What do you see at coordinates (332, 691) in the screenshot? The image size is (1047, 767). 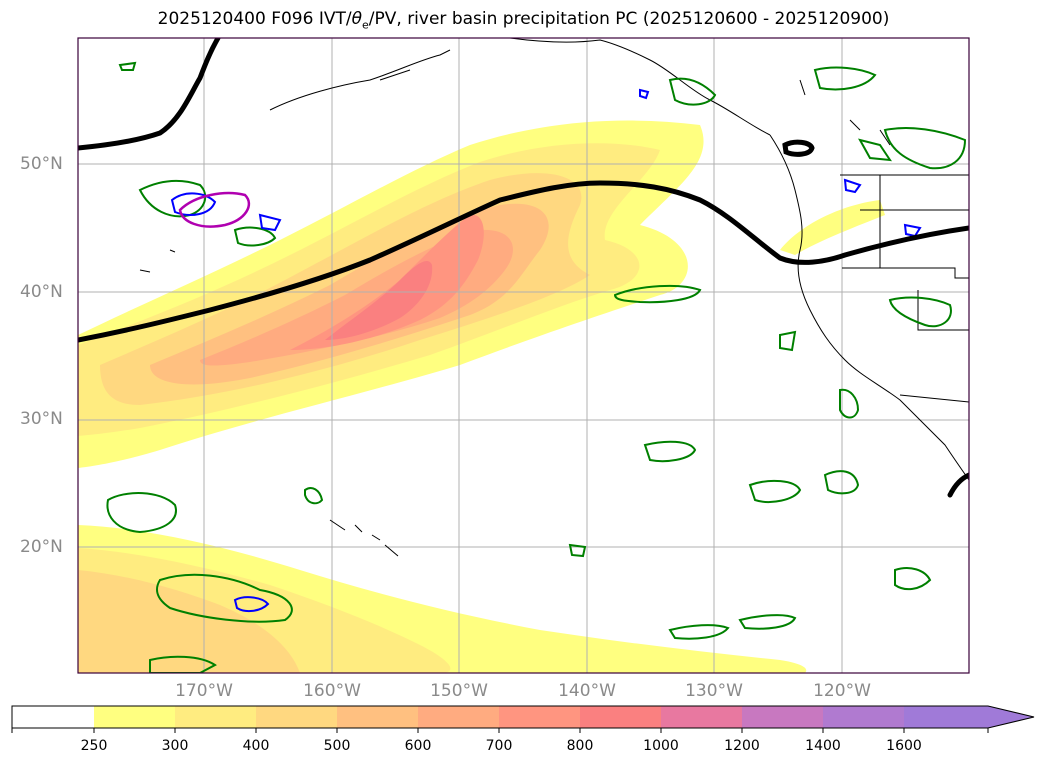 I see `lon-label-160w: 160°W` at bounding box center [332, 691].